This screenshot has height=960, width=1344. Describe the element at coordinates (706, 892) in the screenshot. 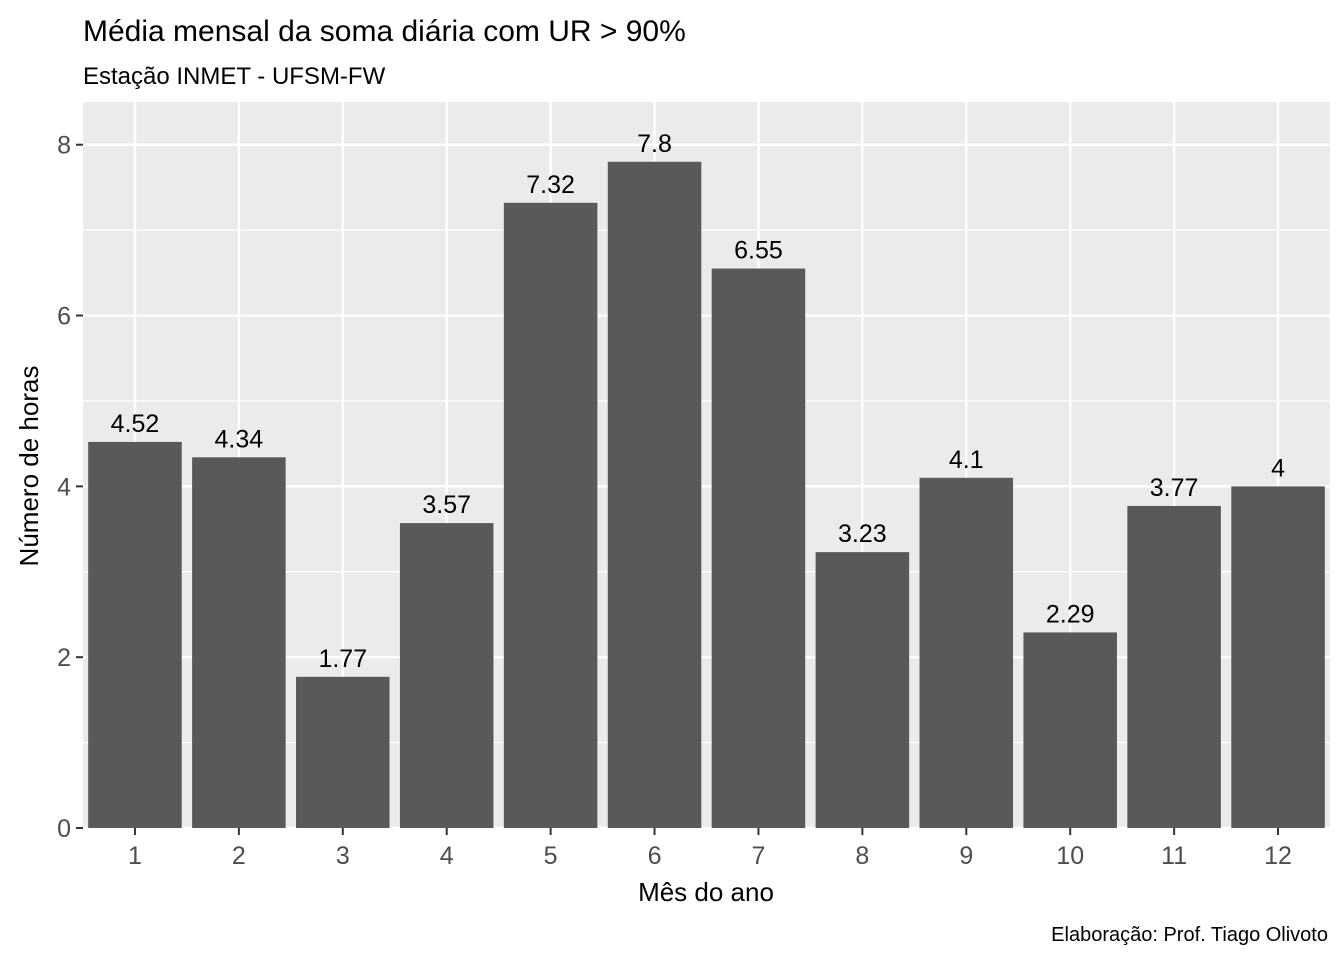

I see `x-axis-title: Mês do ano` at that location.